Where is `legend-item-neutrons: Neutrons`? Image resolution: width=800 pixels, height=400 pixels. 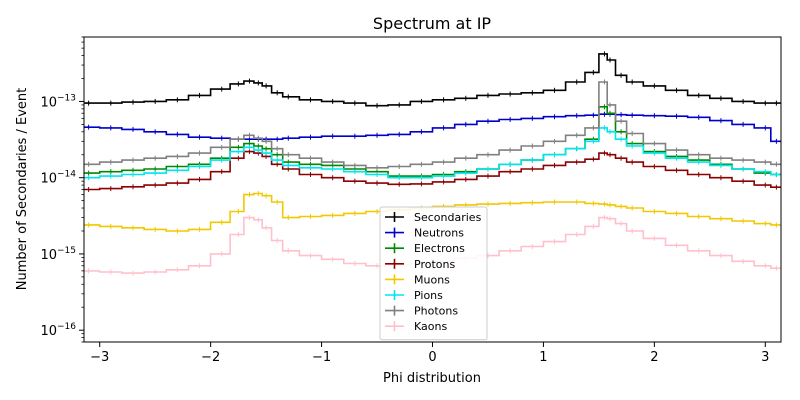 legend-item-neutrons: Neutrons is located at coordinates (424, 233).